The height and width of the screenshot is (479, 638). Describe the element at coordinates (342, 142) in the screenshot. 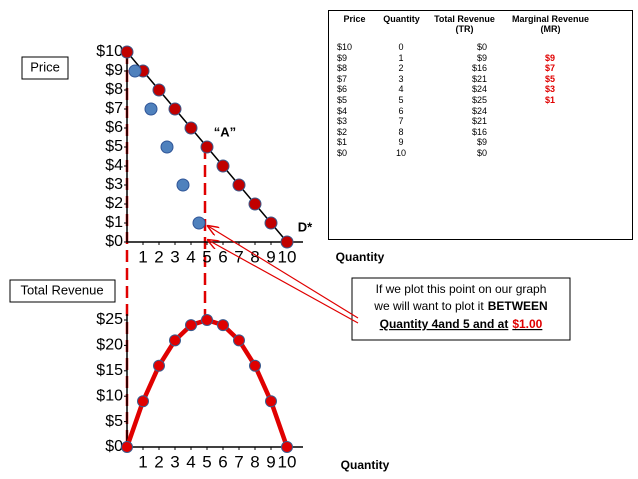

I see `table-cell: $1` at that location.